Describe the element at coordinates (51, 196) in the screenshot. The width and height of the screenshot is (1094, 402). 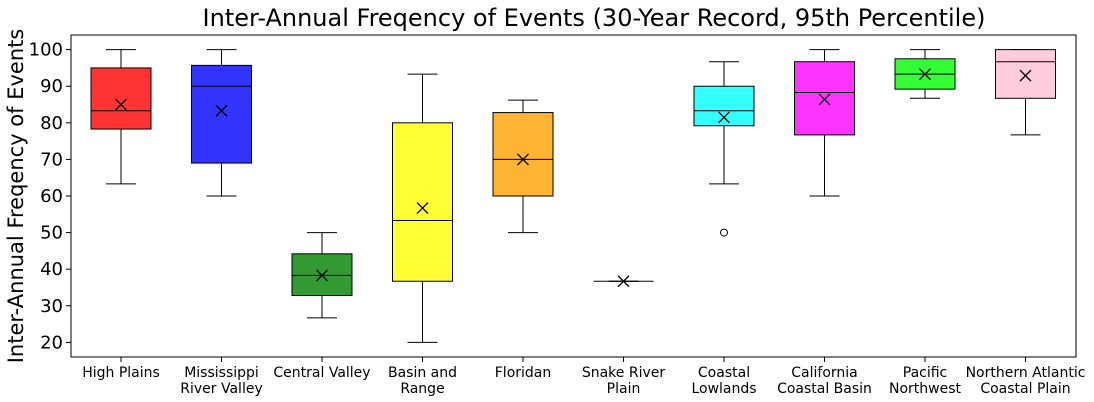
I see `y-tick-label: 60` at that location.